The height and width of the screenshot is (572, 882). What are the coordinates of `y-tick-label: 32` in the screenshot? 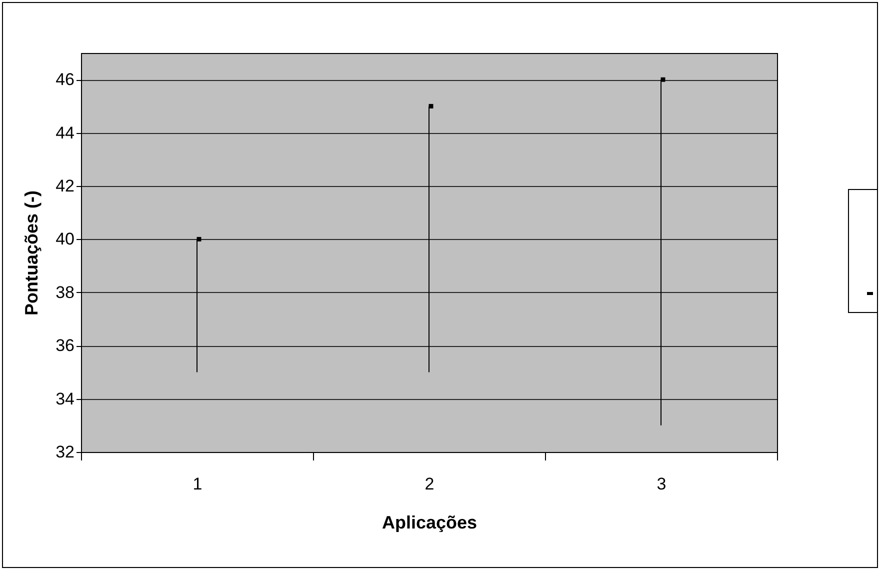 It's located at (65, 452).